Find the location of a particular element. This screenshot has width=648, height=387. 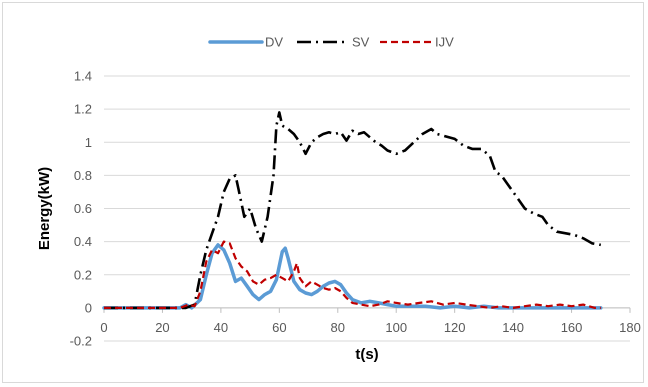

x-tick-label: 140 is located at coordinates (513, 327).